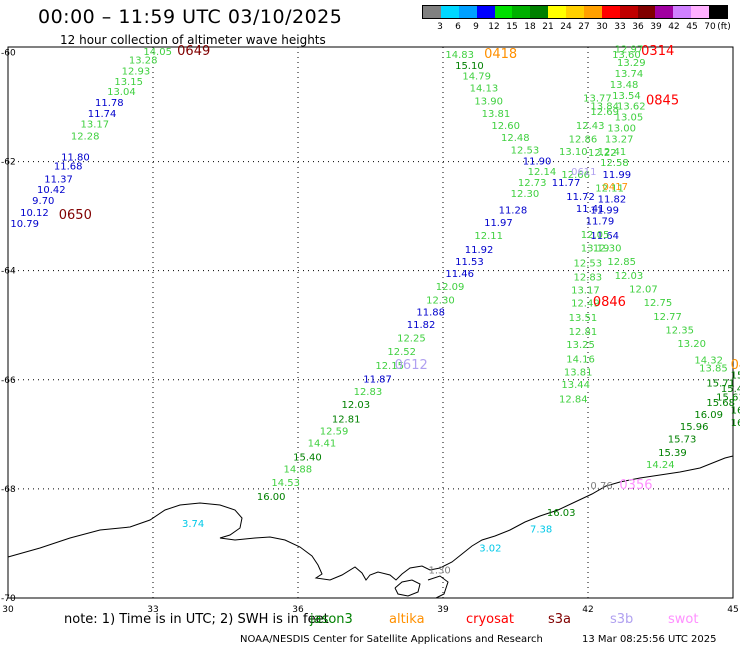  What do you see at coordinates (708, 360) in the screenshot?
I see `wave-height-value: 14.32` at bounding box center [708, 360].